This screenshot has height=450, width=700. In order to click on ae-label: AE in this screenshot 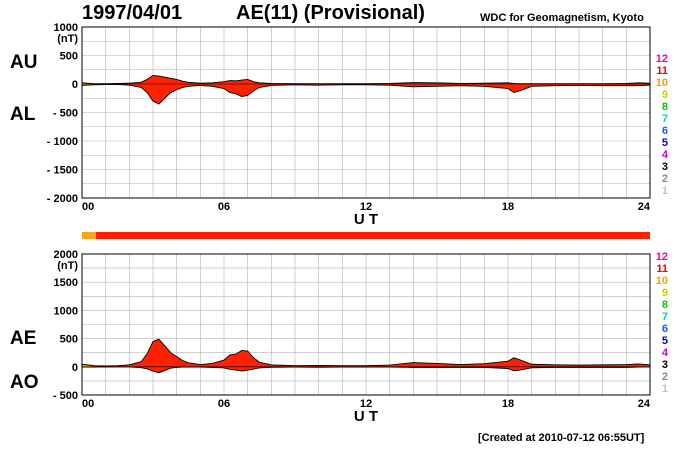, I will do `click(23, 338)`.